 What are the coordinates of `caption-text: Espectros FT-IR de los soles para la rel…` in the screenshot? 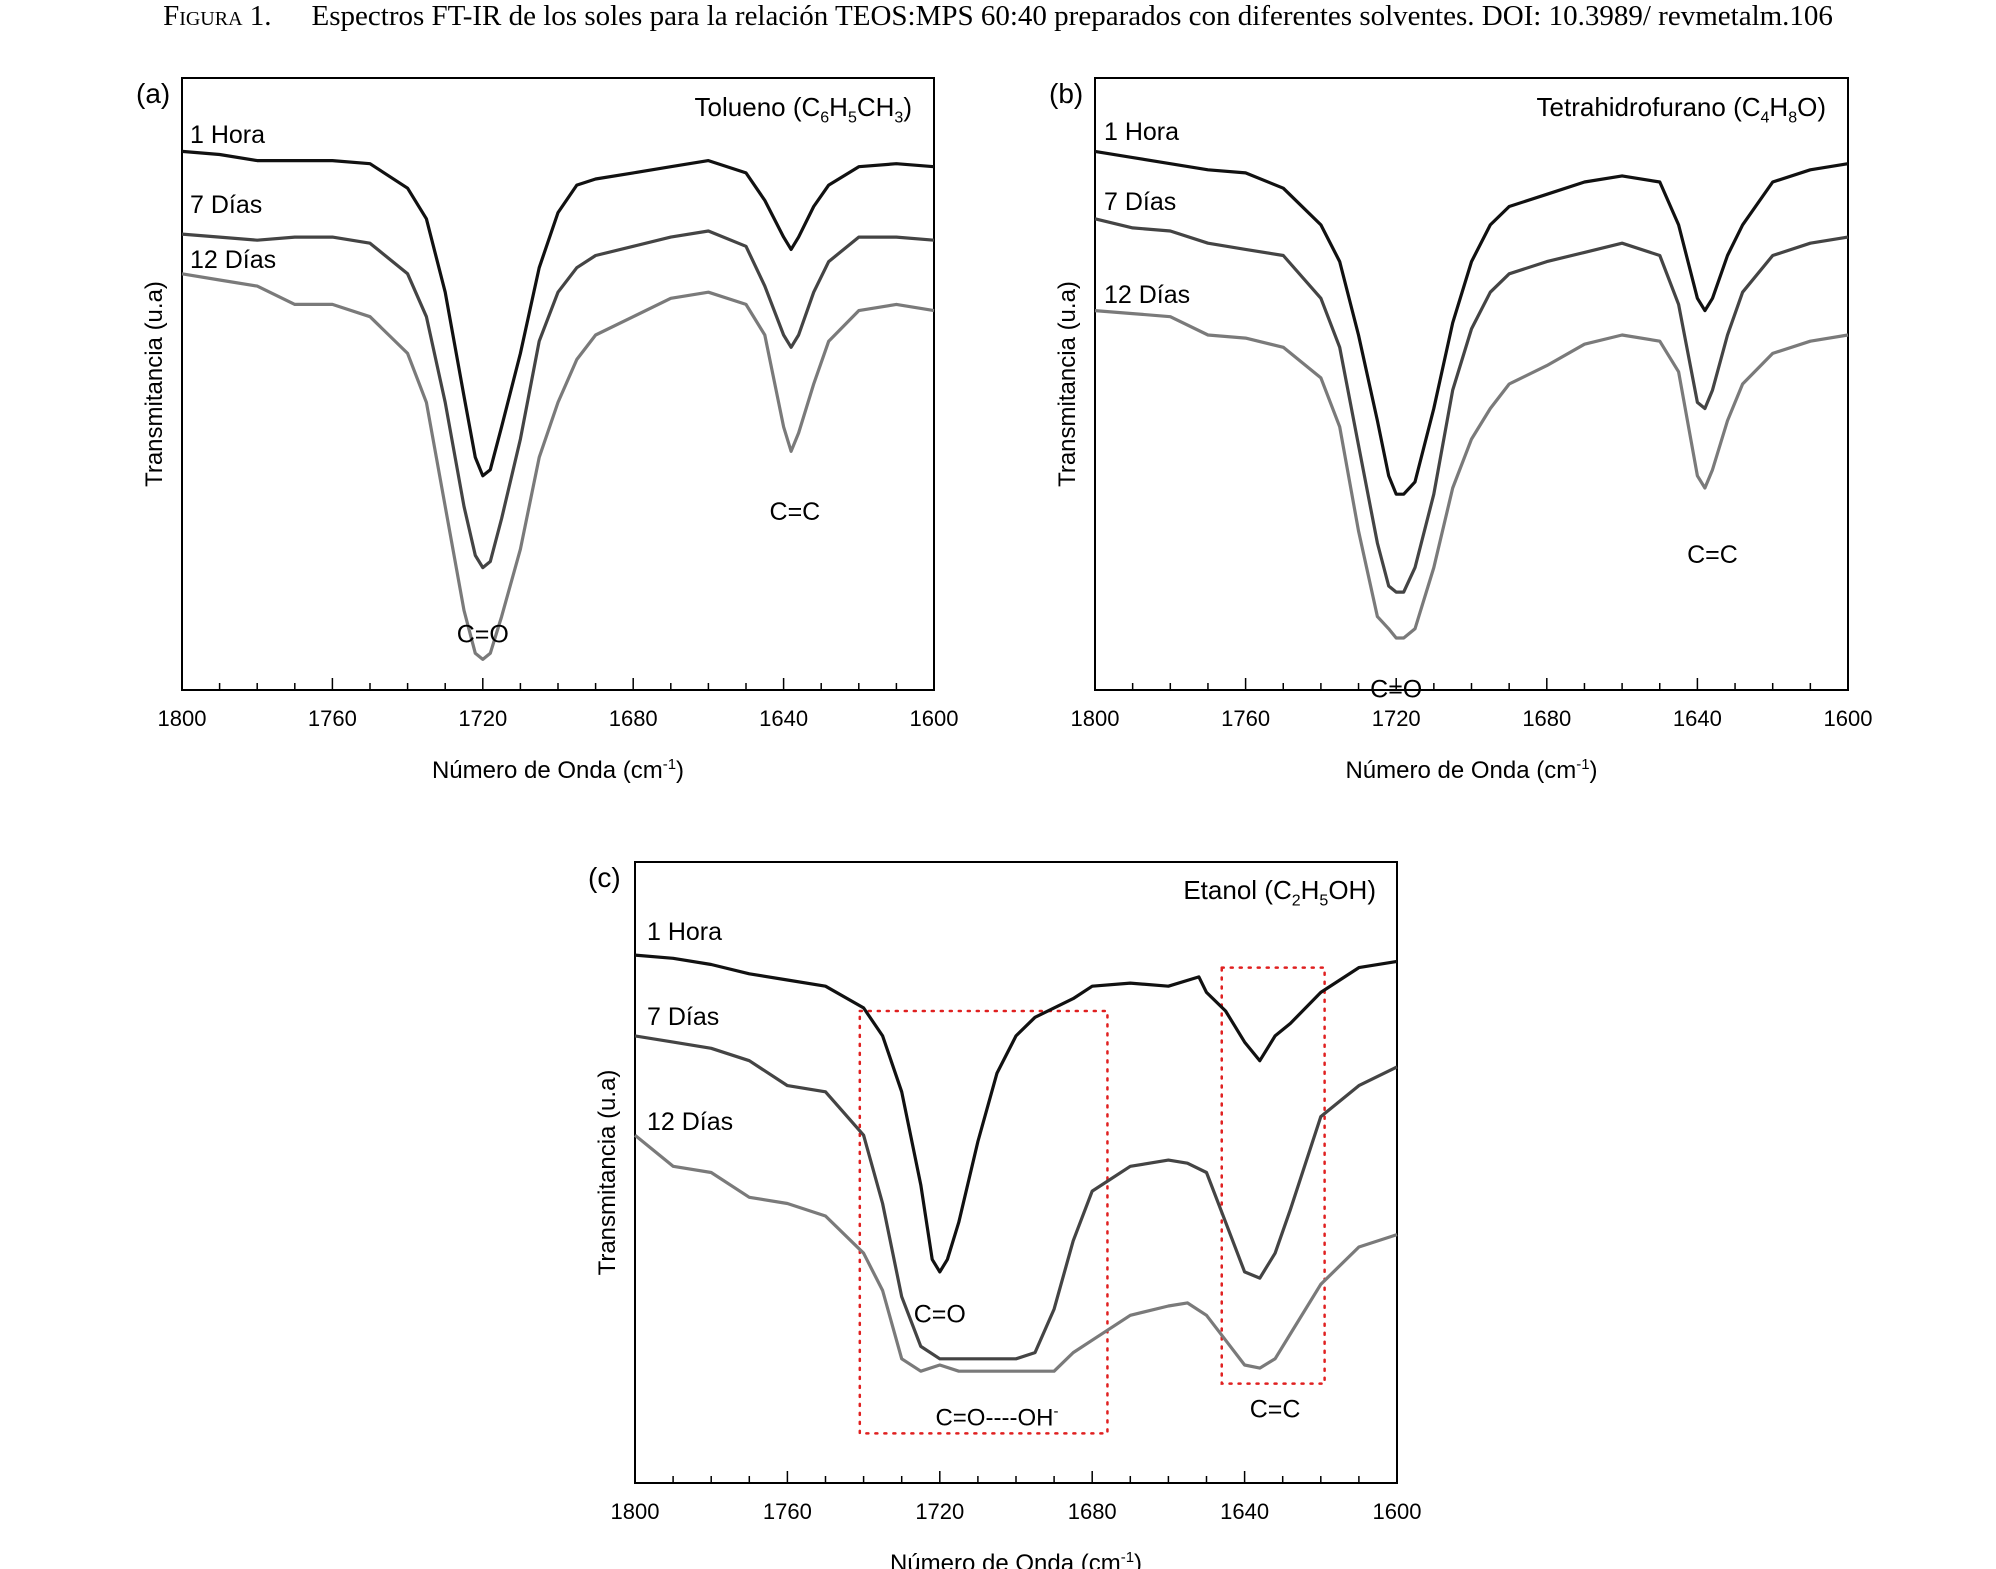 It's located at (1072, 16).